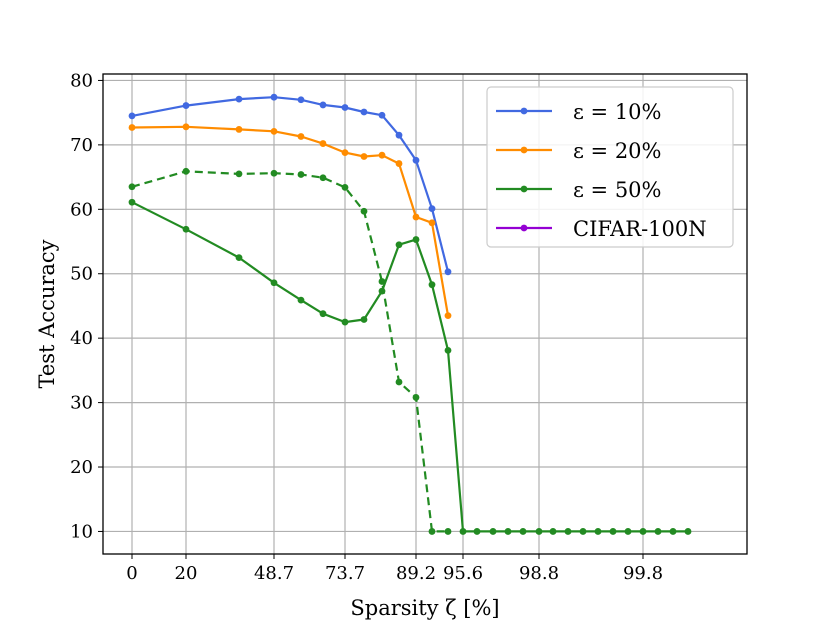 The image size is (830, 623). What do you see at coordinates (81, 274) in the screenshot?
I see `y-tick-label: 50` at bounding box center [81, 274].